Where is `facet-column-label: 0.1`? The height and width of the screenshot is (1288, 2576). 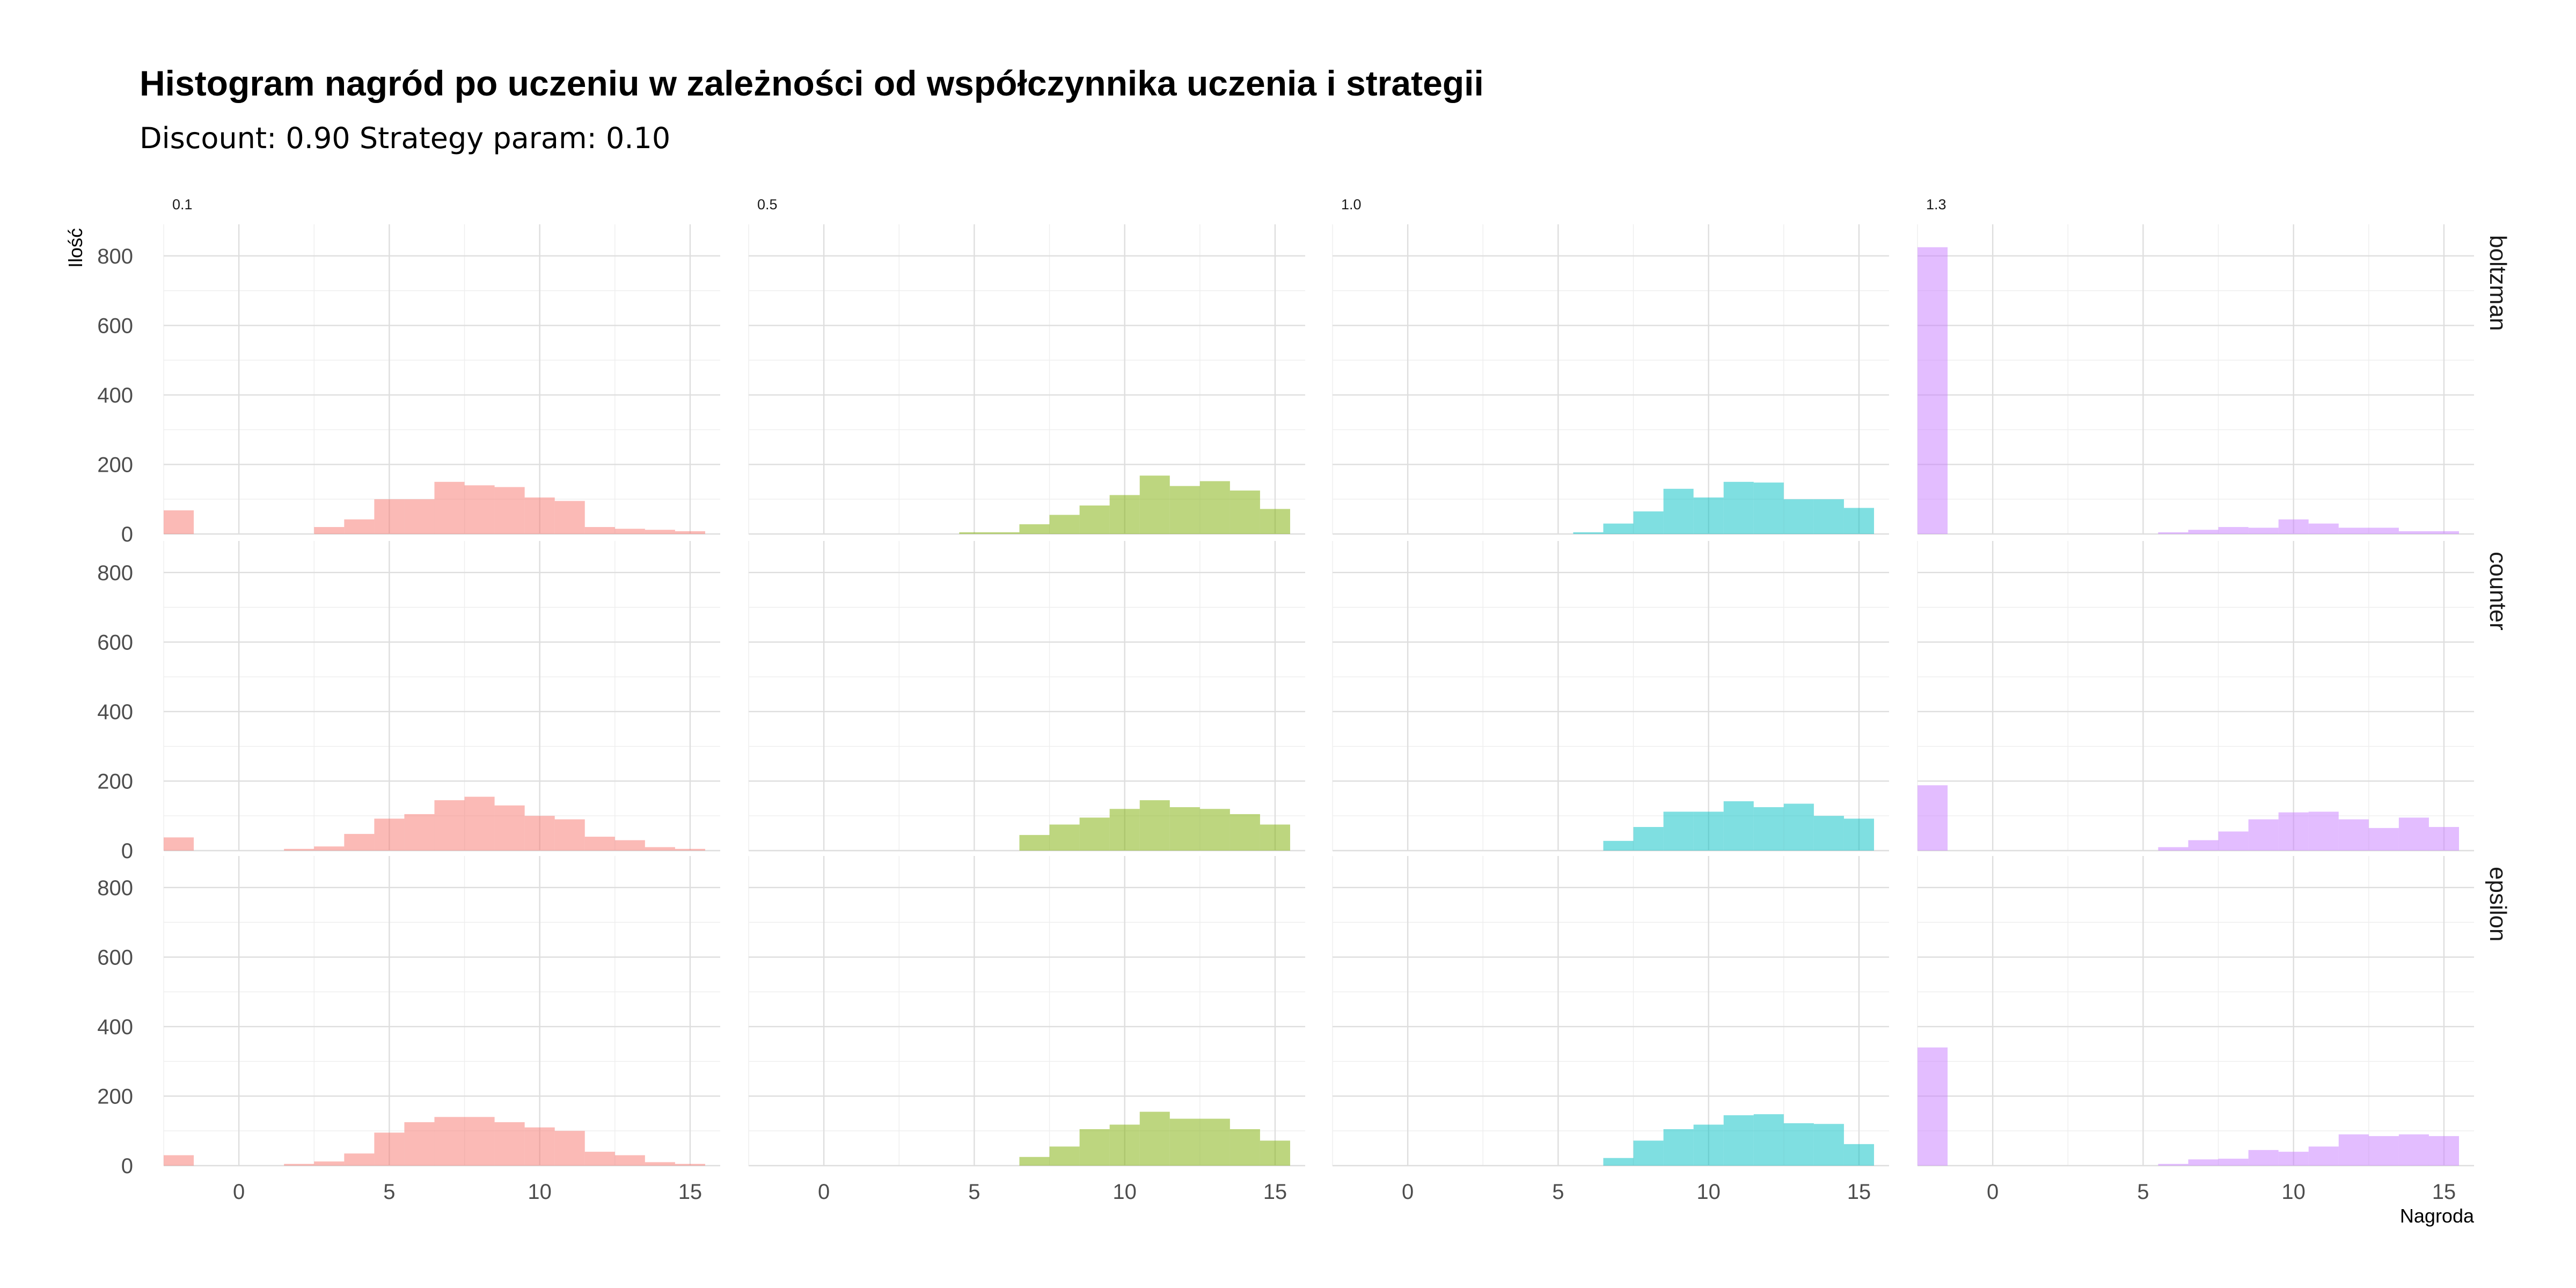 facet-column-label: 0.1 is located at coordinates (182, 204).